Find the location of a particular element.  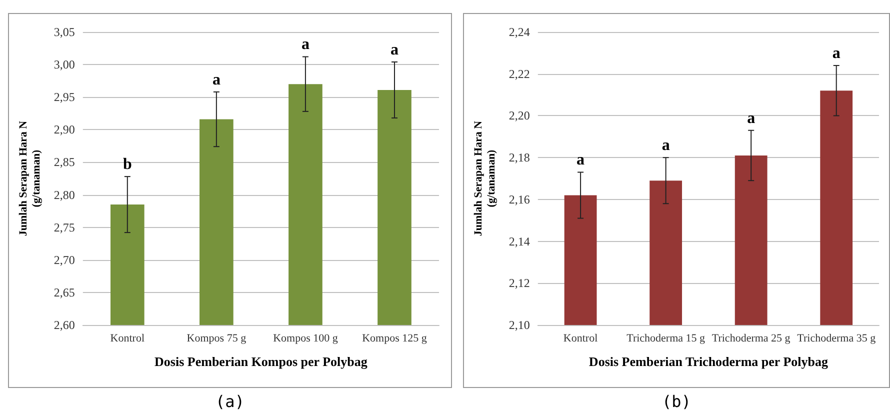

y-tick-label: 3,05 is located at coordinates (64, 32).